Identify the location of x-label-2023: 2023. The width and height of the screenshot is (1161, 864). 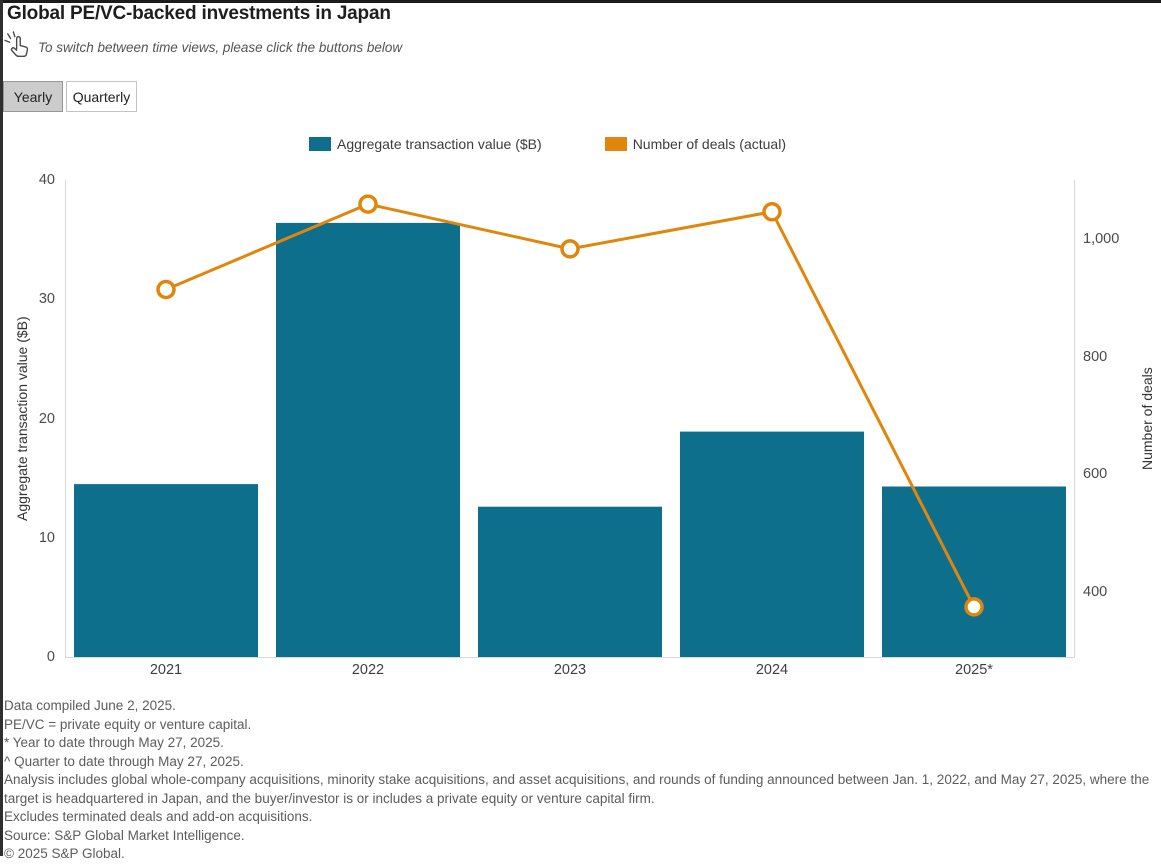
(570, 670).